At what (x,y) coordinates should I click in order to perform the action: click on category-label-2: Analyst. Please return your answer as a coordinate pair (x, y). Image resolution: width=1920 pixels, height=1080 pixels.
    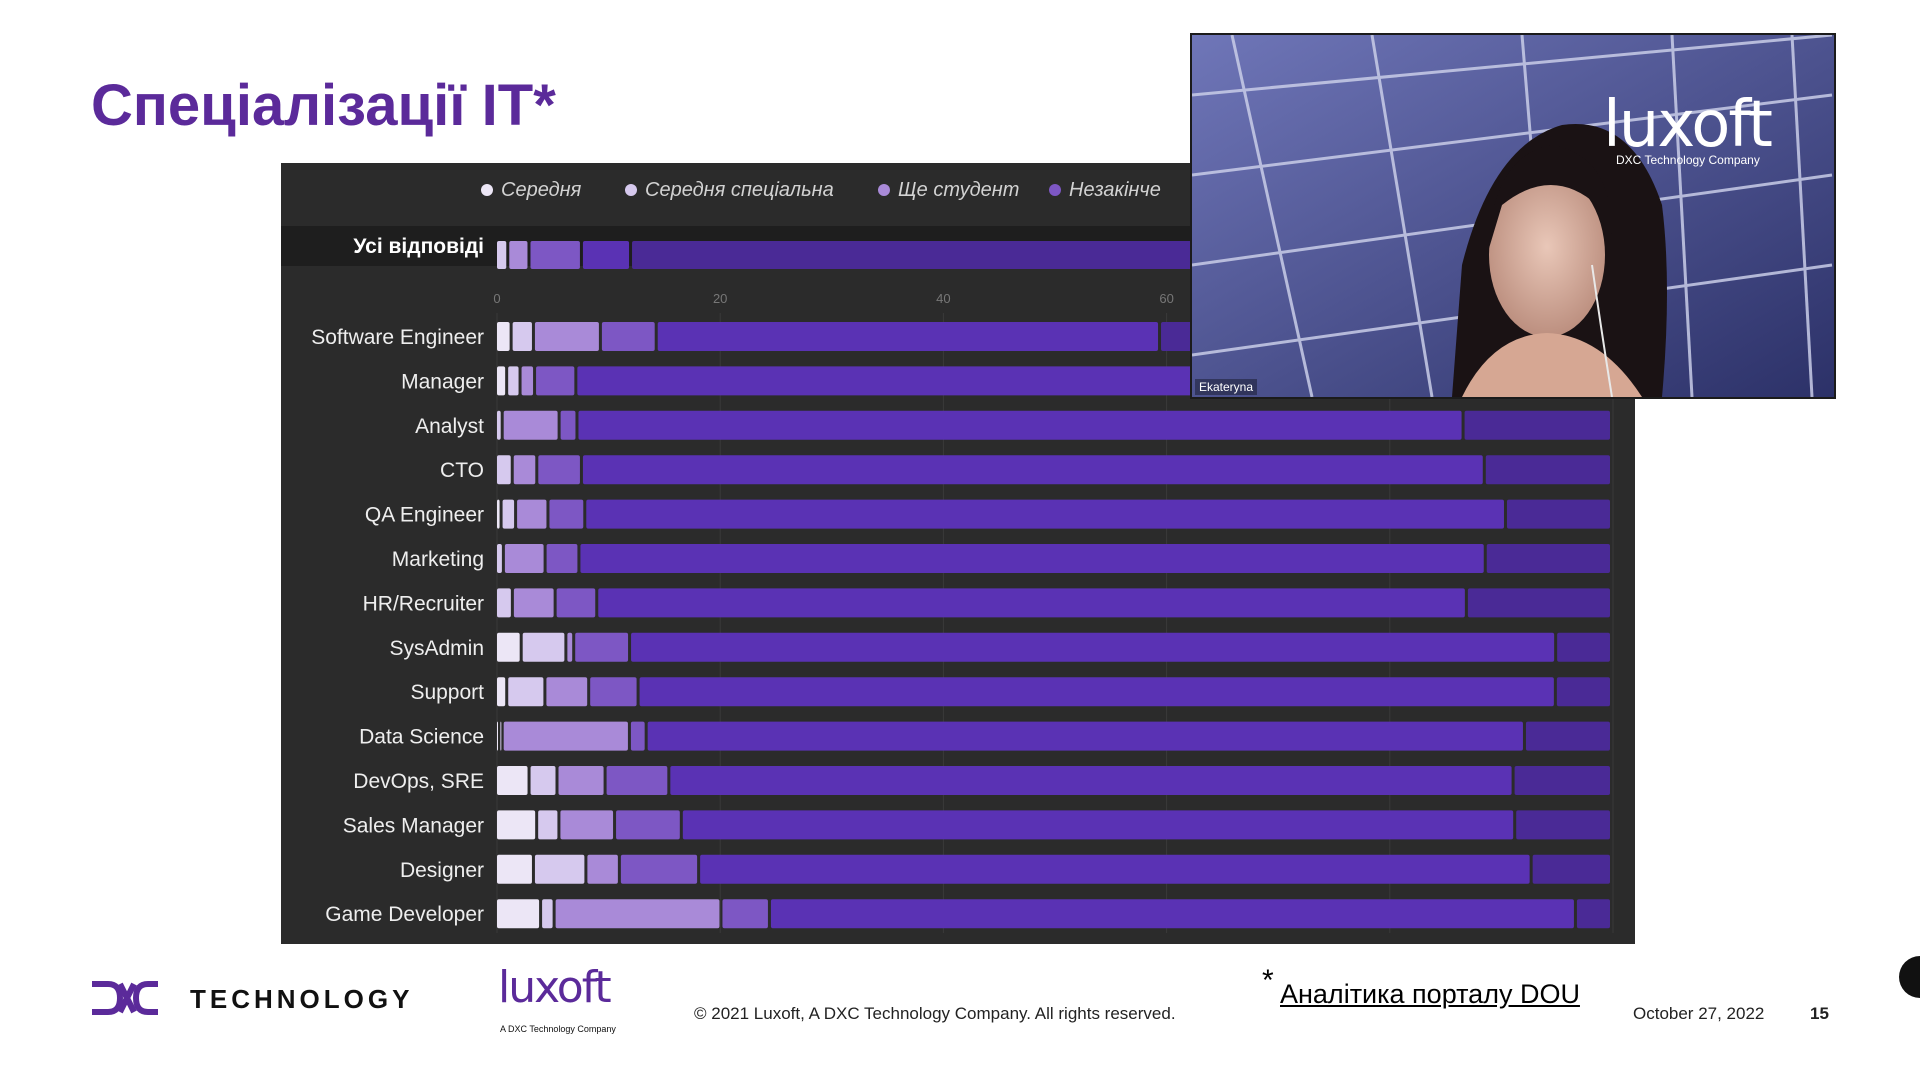
    Looking at the image, I should click on (449, 426).